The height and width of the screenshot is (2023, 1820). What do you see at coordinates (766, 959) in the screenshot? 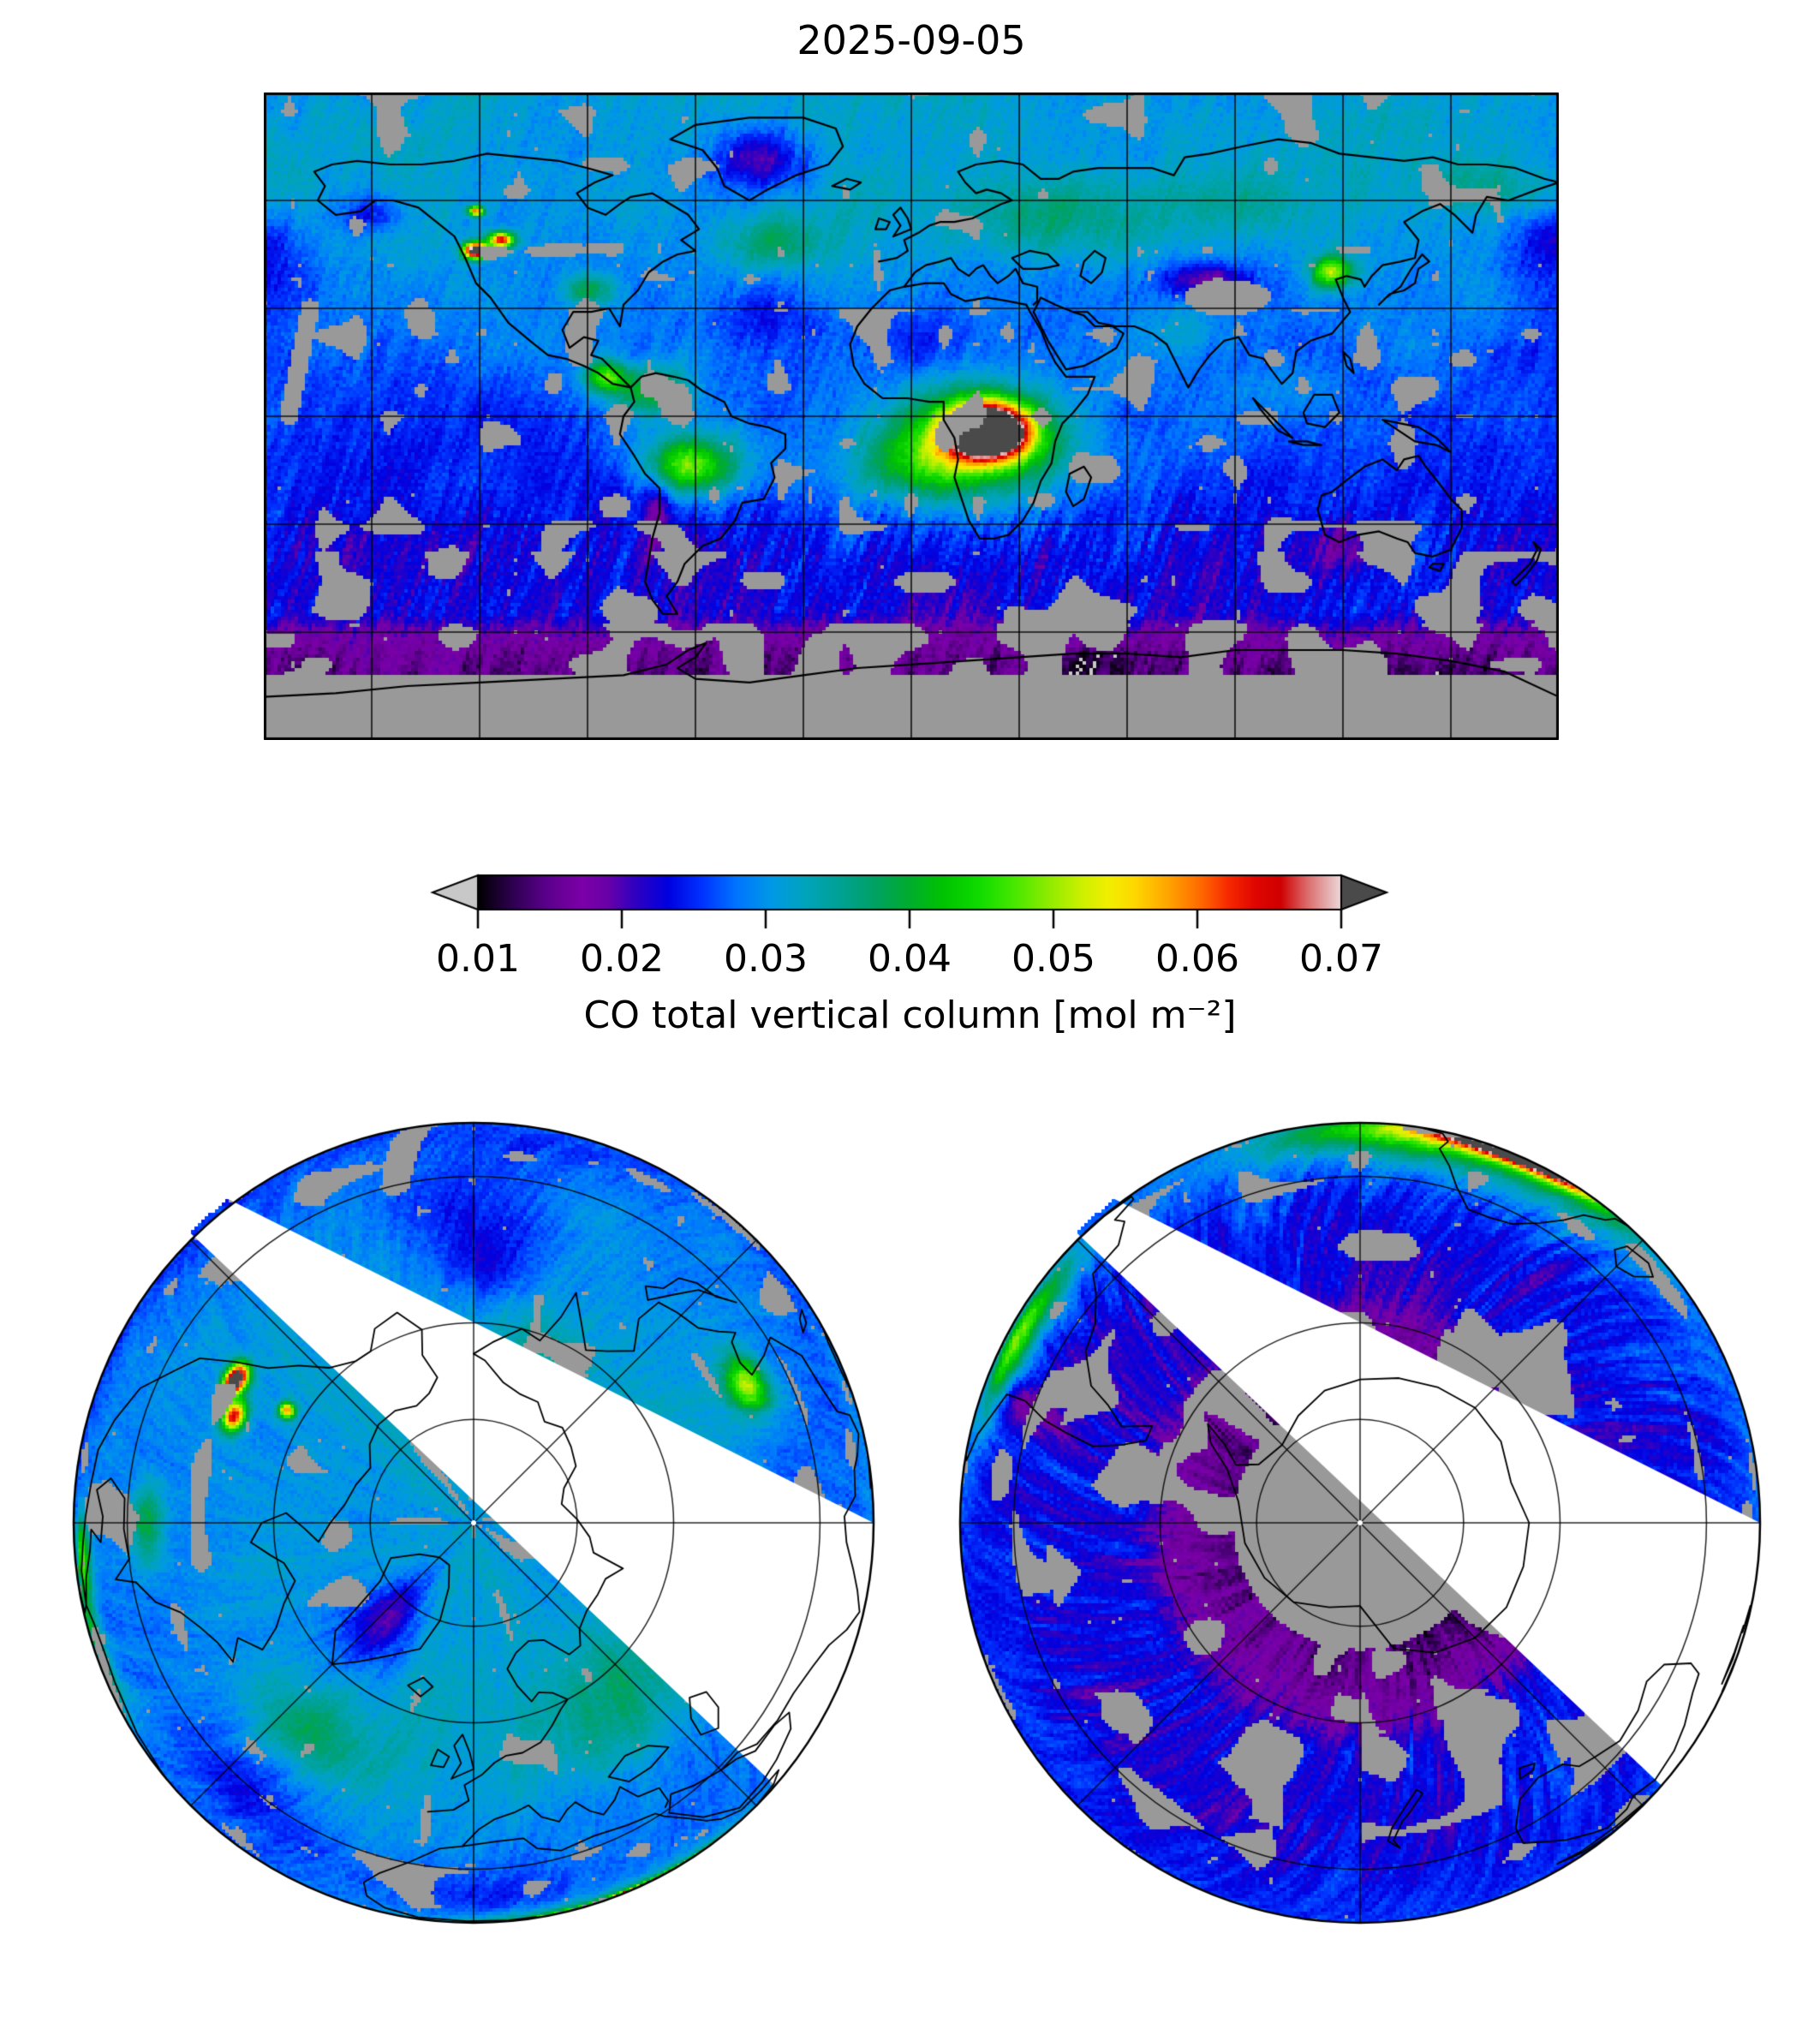
I see `colorbar-tick-label: 0.03` at bounding box center [766, 959].